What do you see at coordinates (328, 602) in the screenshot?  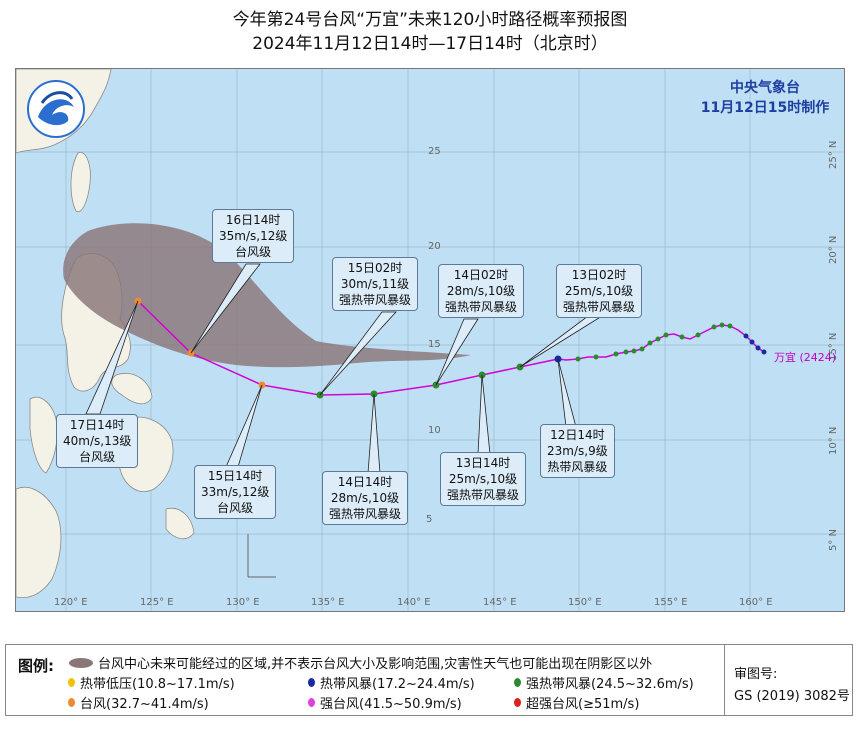 I see `lon-label-135e: 135° E` at bounding box center [328, 602].